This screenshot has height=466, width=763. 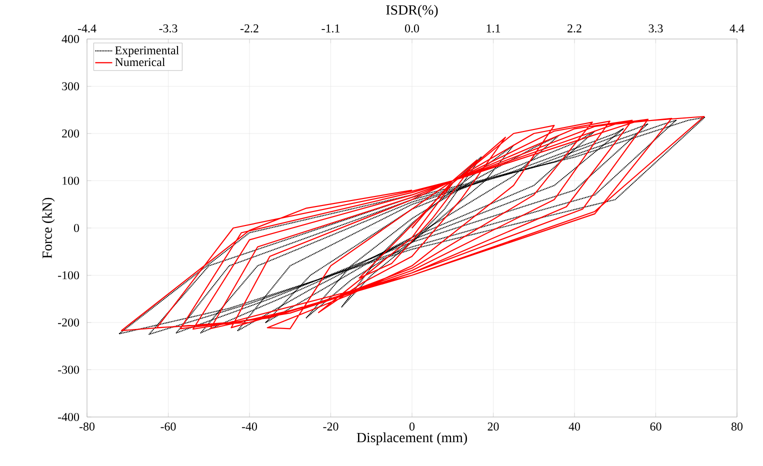 What do you see at coordinates (737, 28) in the screenshot?
I see `x2-tick-label: 4.4` at bounding box center [737, 28].